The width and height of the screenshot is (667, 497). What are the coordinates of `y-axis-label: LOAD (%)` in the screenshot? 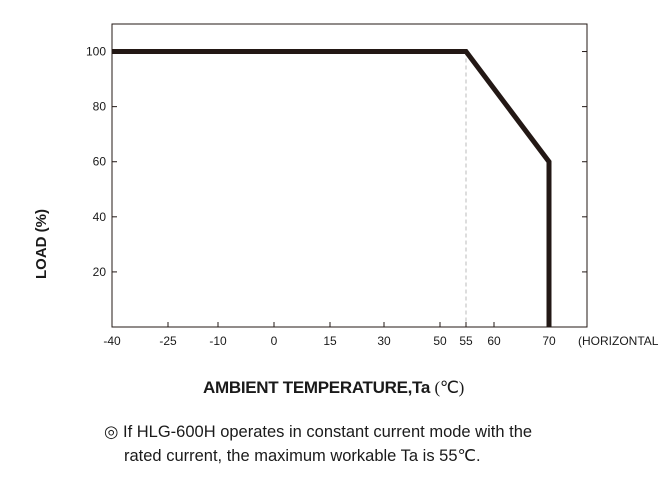 It's located at (41, 244).